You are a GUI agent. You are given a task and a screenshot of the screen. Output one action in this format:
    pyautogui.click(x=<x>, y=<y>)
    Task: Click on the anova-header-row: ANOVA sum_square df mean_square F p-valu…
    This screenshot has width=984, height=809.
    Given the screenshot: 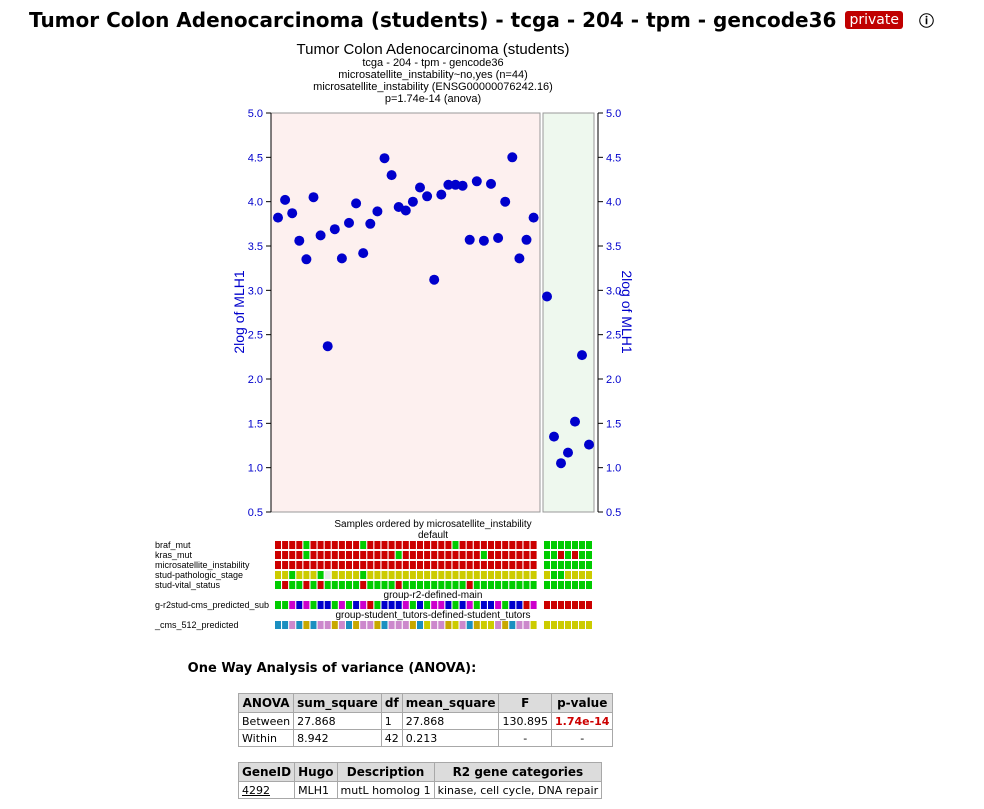 What is the action you would take?
    pyautogui.click(x=425, y=703)
    